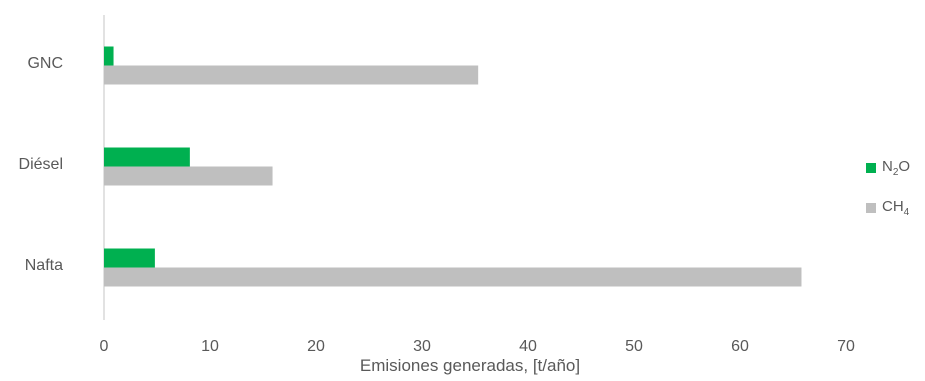 Image resolution: width=925 pixels, height=381 pixels. Describe the element at coordinates (45, 63) in the screenshot. I see `category-label: GNC` at that location.